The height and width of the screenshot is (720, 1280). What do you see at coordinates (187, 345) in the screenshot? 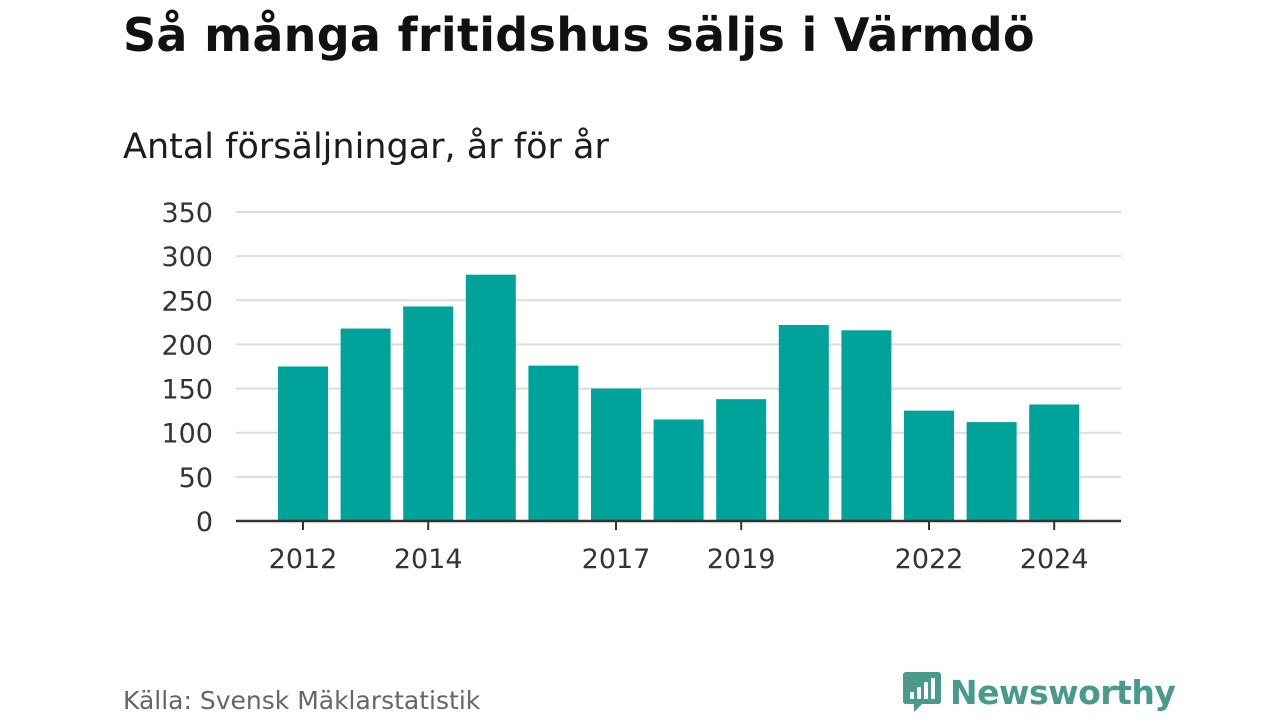
I see `y-tick-label: 200` at bounding box center [187, 345].